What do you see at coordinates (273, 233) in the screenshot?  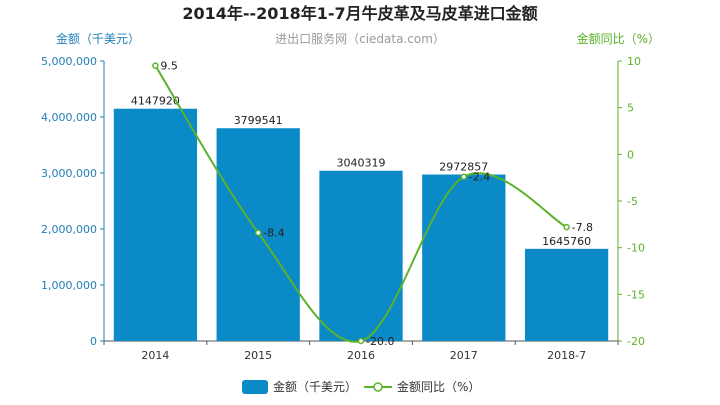 I see `yoy-data-label: -8.4` at bounding box center [273, 233].